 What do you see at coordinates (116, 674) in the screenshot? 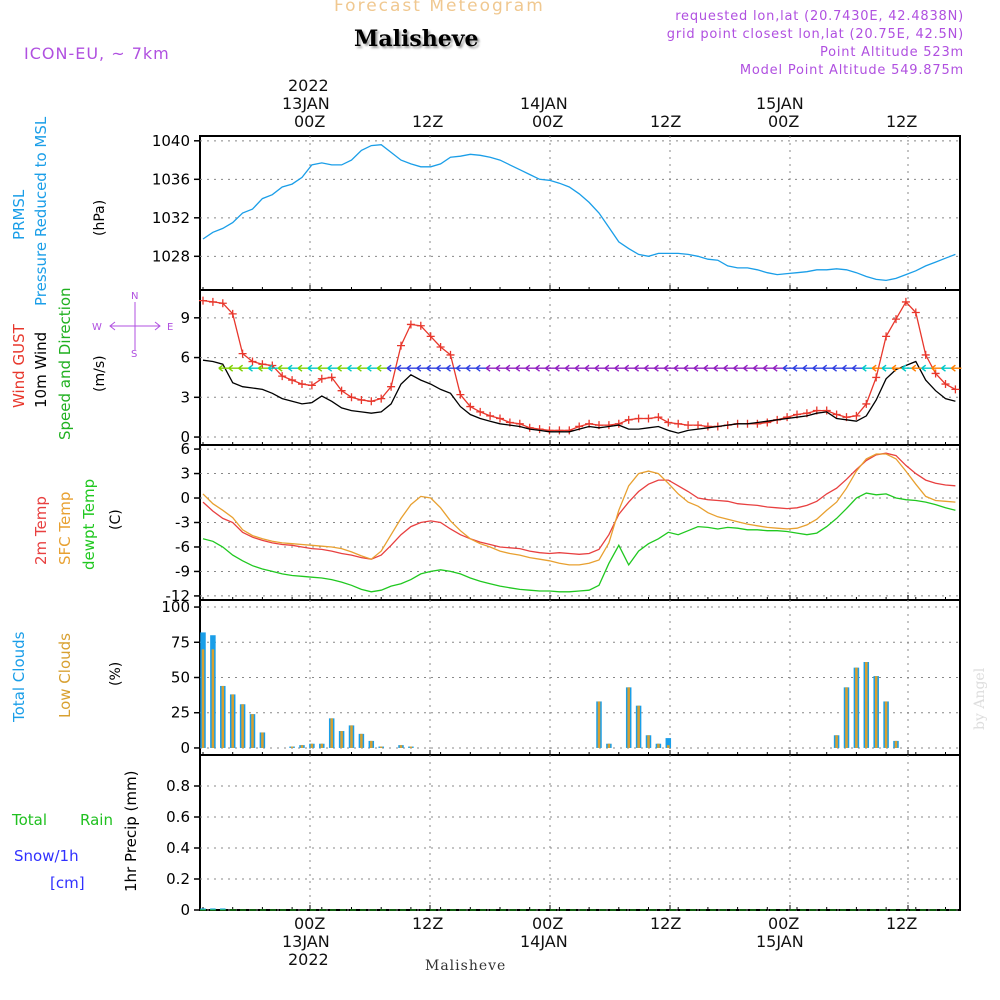
I see `clouds-unit: (%)` at bounding box center [116, 674].